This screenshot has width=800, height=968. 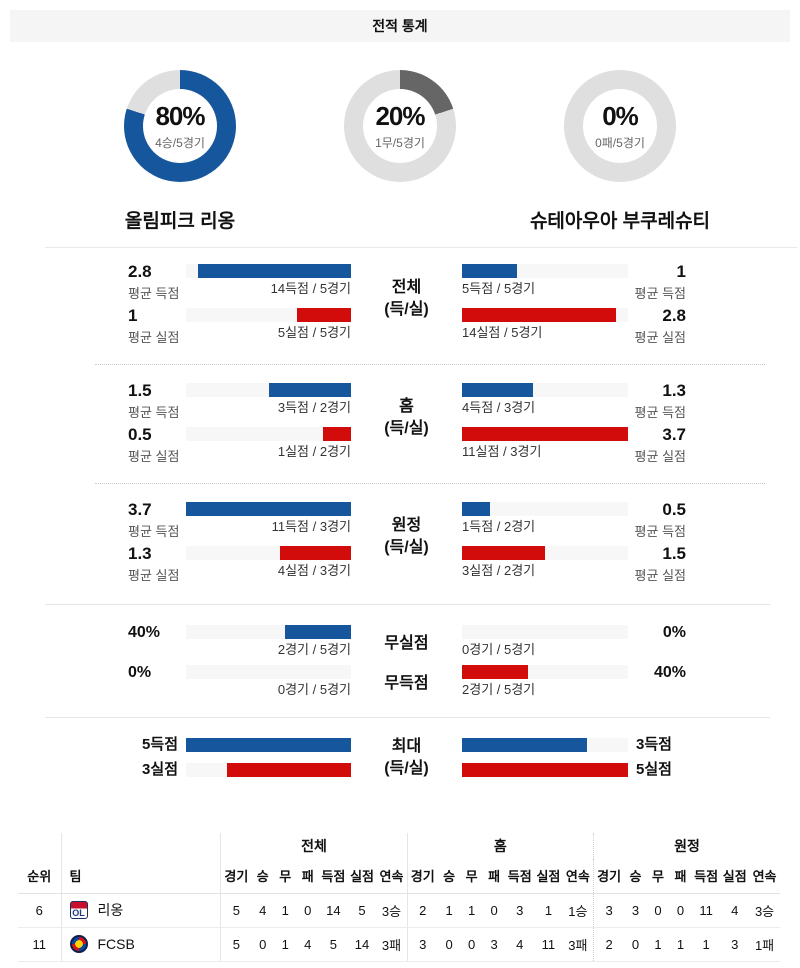 I want to click on team-name: FCSB, so click(x=116, y=944).